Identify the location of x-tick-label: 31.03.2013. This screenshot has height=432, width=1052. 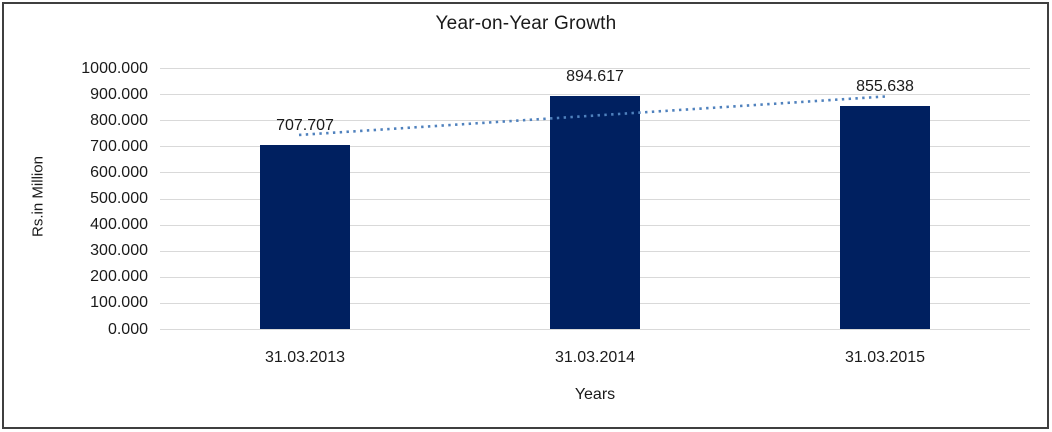
(305, 357).